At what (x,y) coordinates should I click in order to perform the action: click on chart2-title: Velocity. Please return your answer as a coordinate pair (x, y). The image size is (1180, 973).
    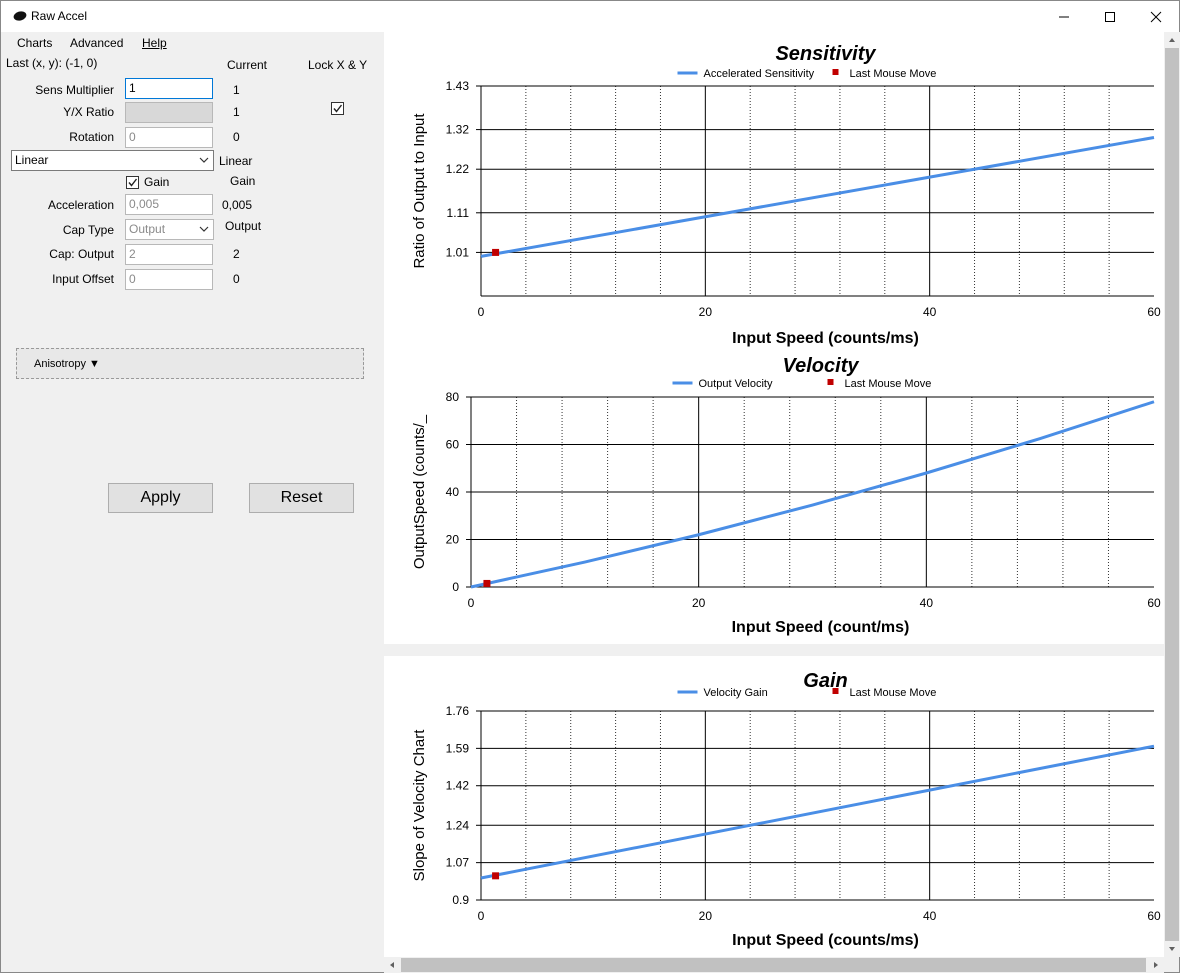
    Looking at the image, I should click on (821, 366).